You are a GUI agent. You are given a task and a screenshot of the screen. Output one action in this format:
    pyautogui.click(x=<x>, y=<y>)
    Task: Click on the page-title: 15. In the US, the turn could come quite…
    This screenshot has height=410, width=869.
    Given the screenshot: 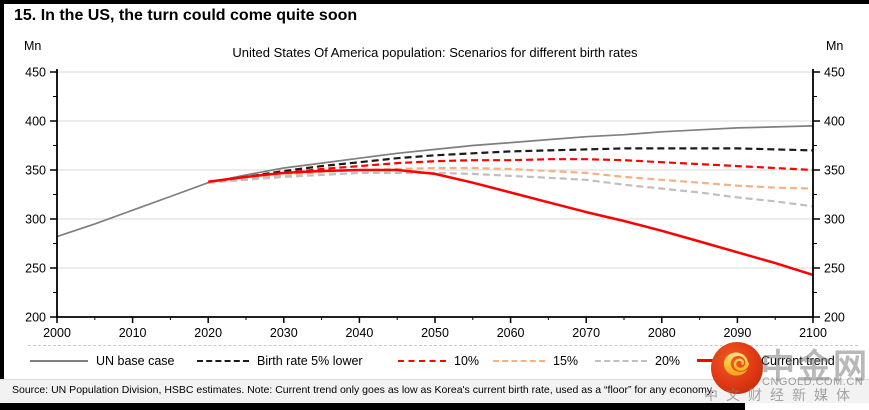 What is the action you would take?
    pyautogui.click(x=186, y=15)
    